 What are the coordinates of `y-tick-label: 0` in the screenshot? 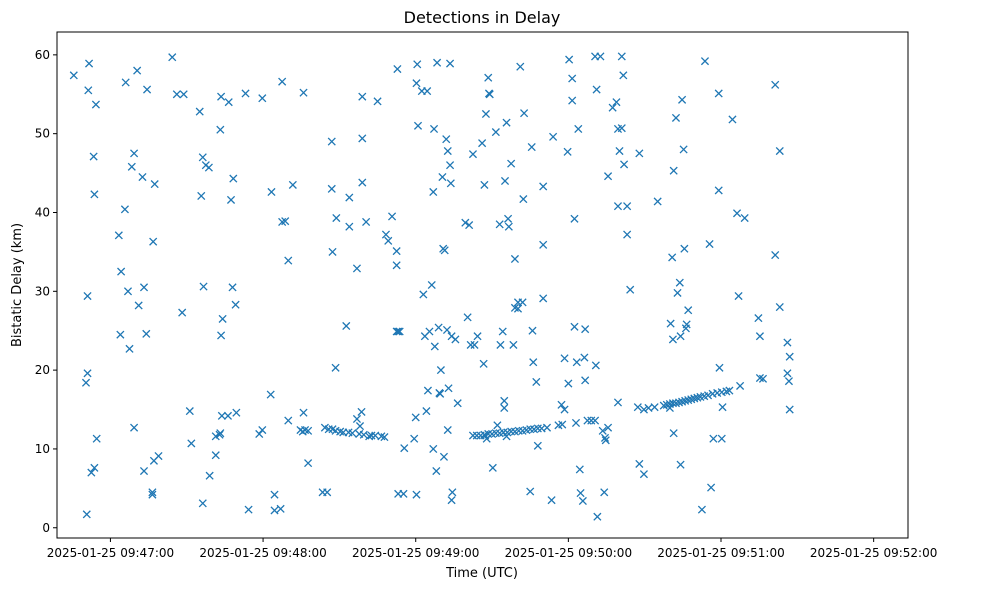 It's located at (46, 528).